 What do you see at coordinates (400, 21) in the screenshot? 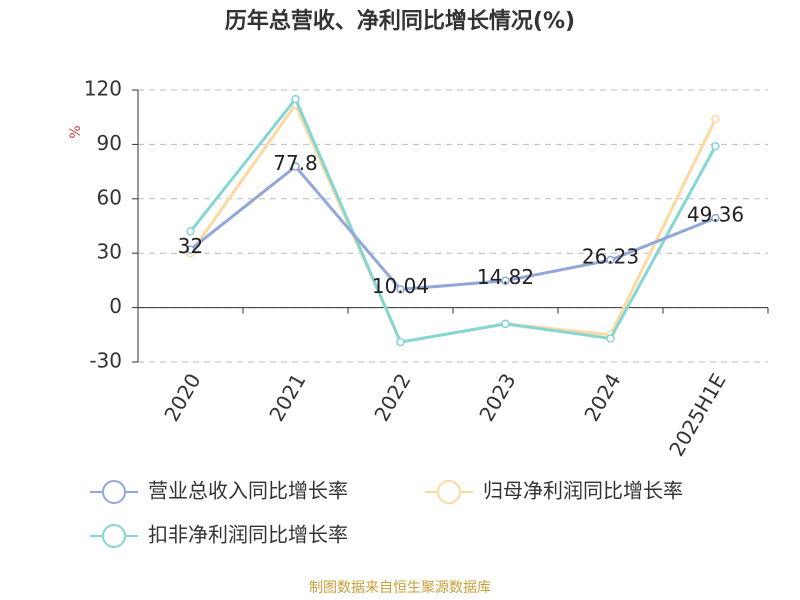
I see `chart-title: 历年总营收、净利同比增长情况(%)` at bounding box center [400, 21].